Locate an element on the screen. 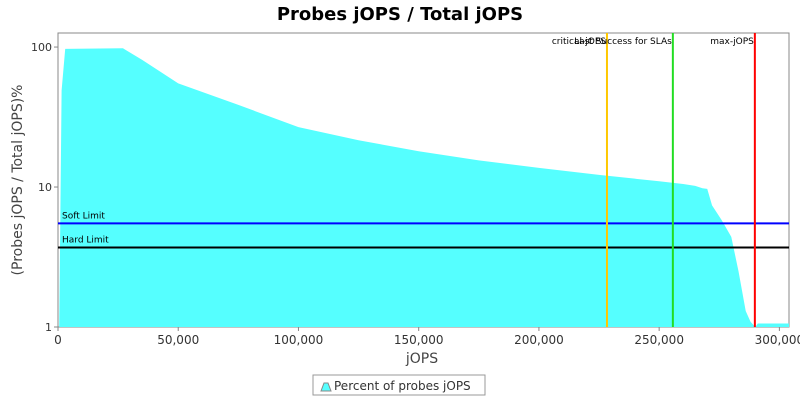 This screenshot has width=800, height=400. x-tick-label: 200,000 is located at coordinates (539, 340).